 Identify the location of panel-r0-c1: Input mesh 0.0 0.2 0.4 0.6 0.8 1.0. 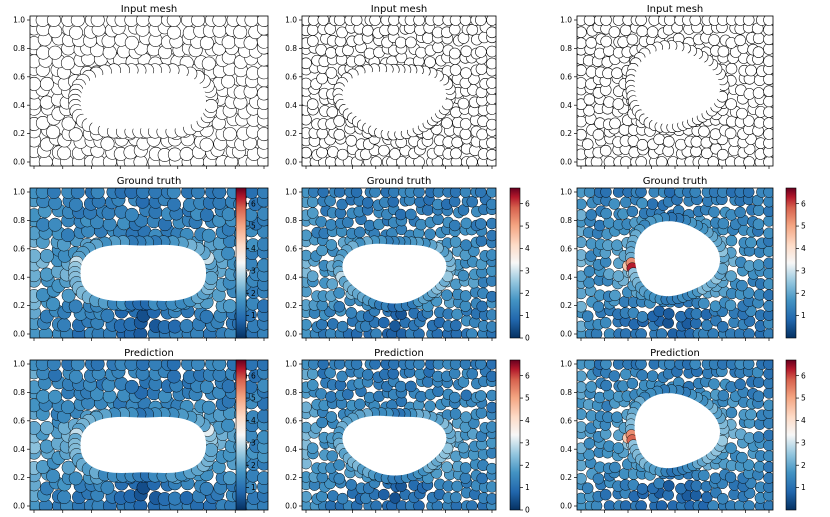
(391, 86).